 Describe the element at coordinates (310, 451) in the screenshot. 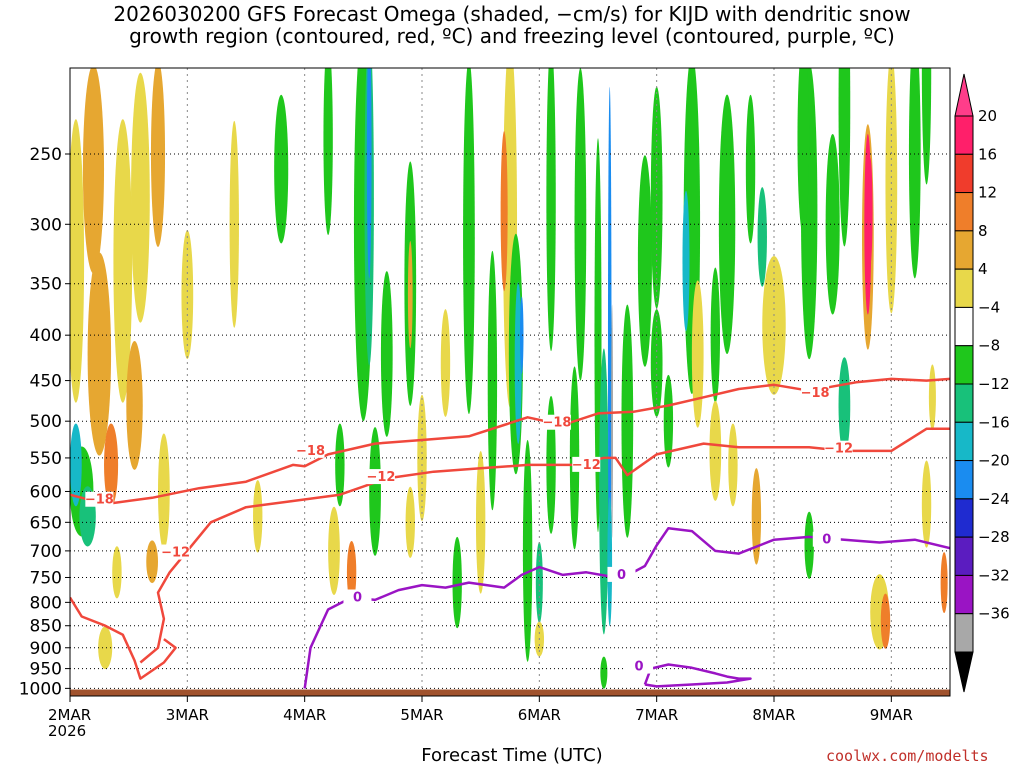

I see `contour-label-1: −18` at that location.